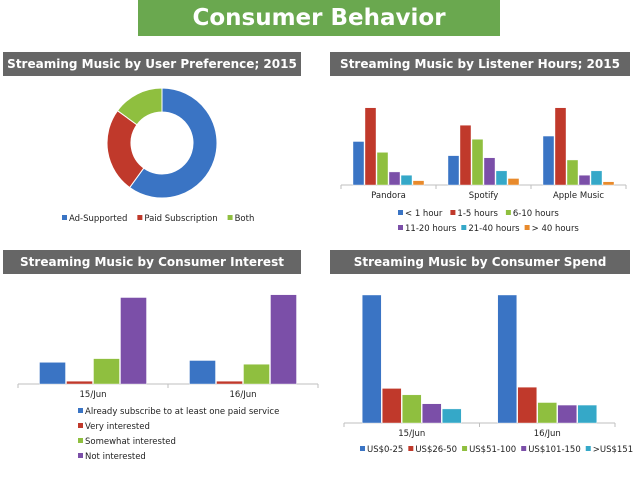 Image resolution: width=638 pixels, height=479 pixels. Describe the element at coordinates (283, 339) in the screenshot. I see `bar-interest-16-jun-not-interested` at that location.